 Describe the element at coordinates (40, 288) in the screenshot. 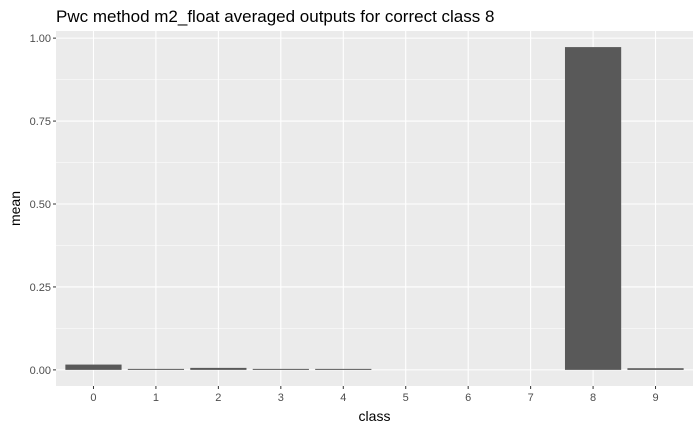

I see `y-tick-label: 0.25` at that location.